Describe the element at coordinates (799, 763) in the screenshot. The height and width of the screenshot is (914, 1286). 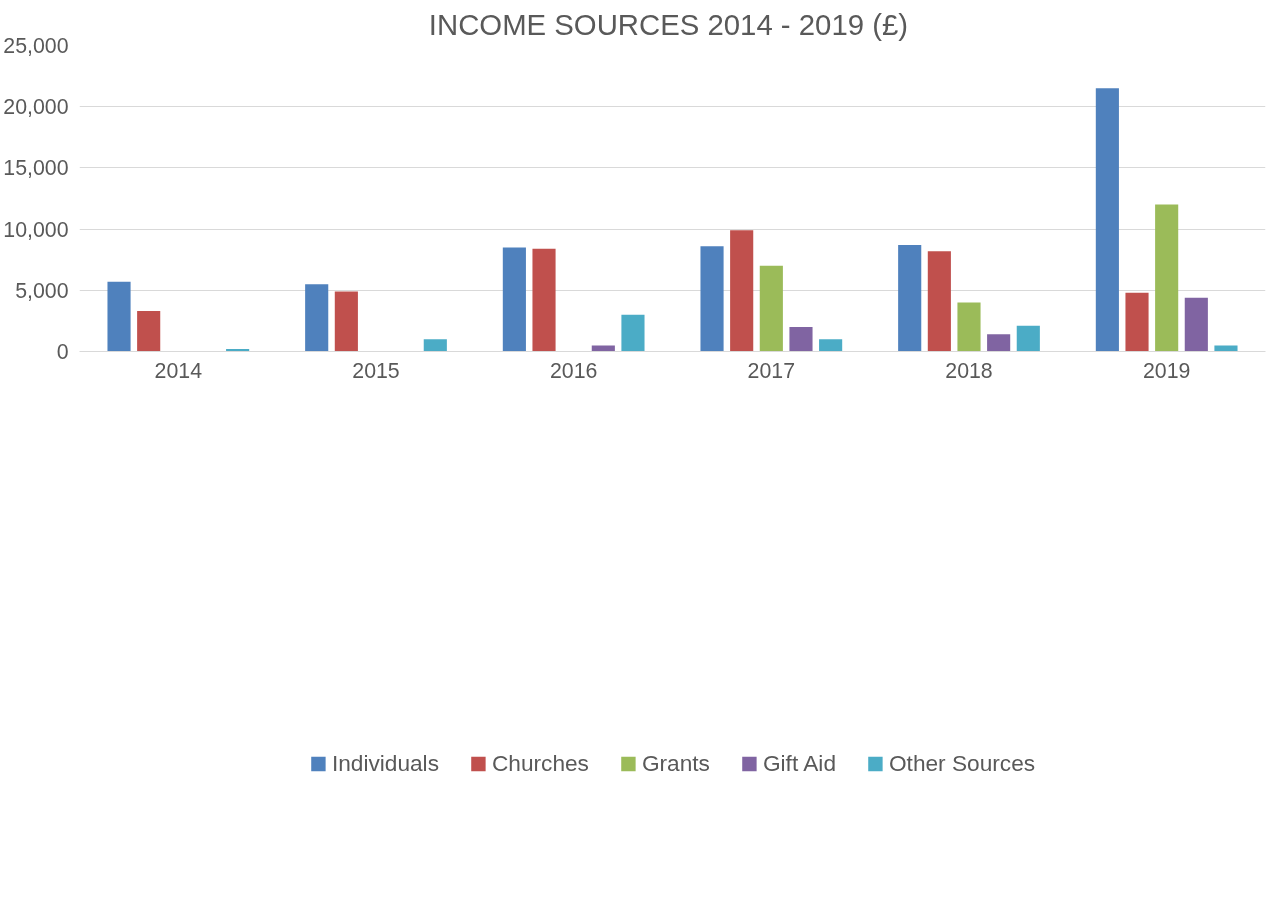
I see `legend-label: Gift Aid` at that location.